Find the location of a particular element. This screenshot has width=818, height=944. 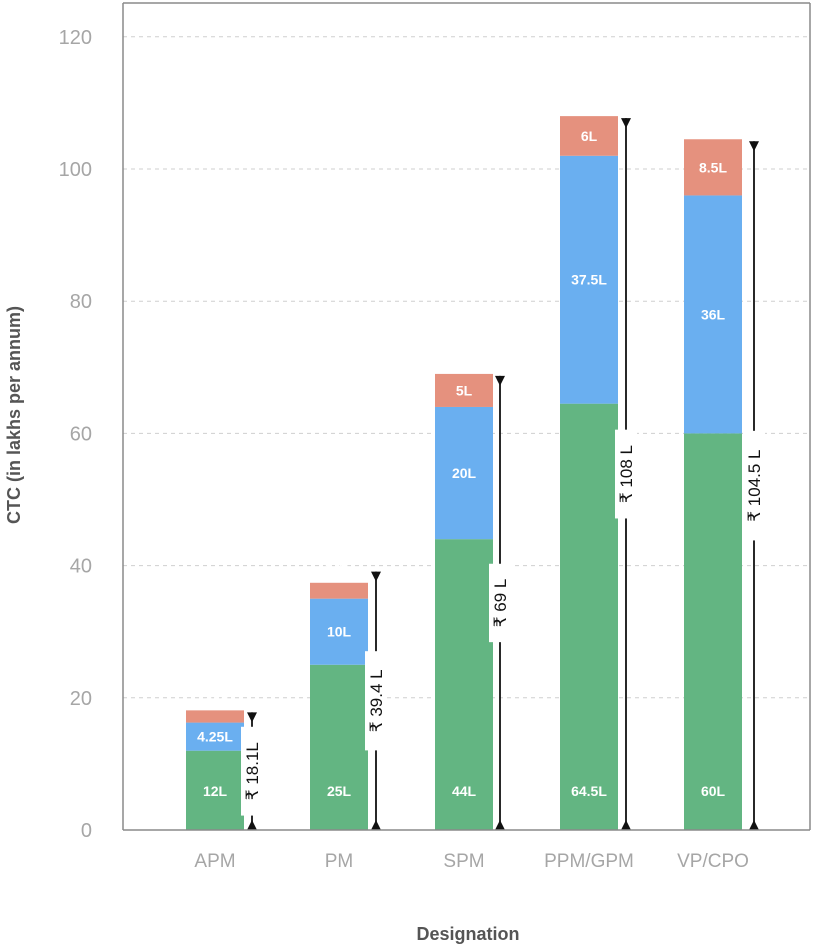

segment-label: 5L is located at coordinates (464, 390).